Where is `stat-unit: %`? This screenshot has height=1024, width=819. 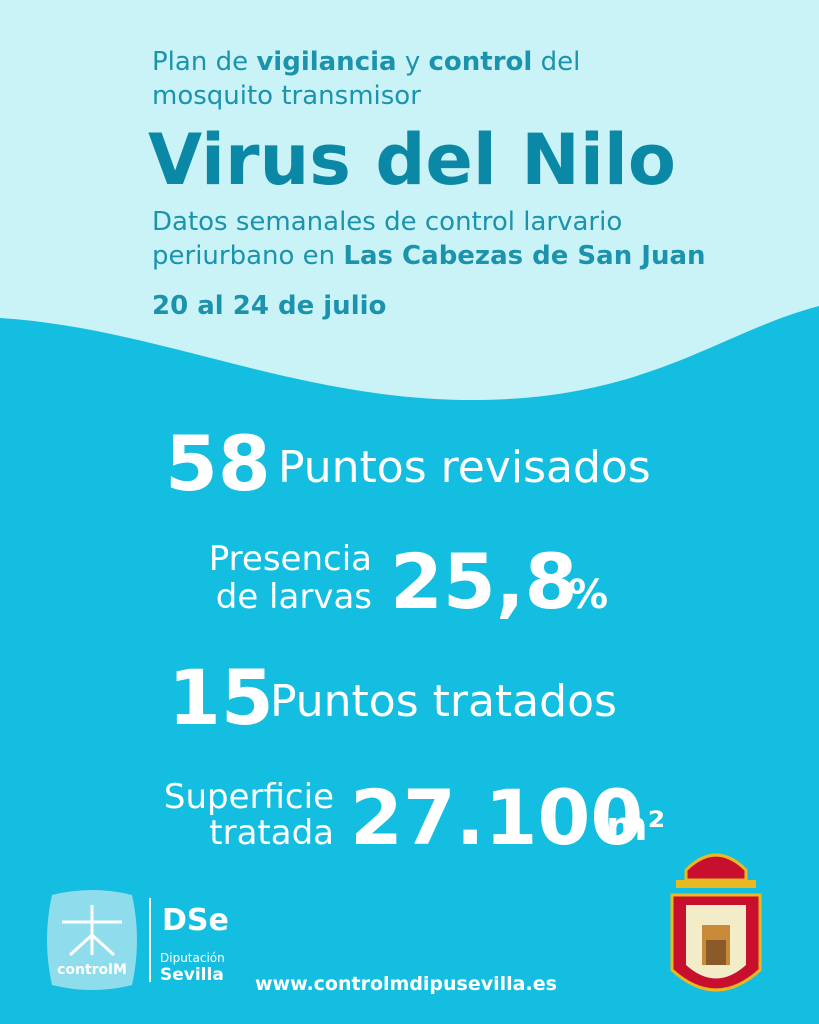 stat-unit: % is located at coordinates (588, 595).